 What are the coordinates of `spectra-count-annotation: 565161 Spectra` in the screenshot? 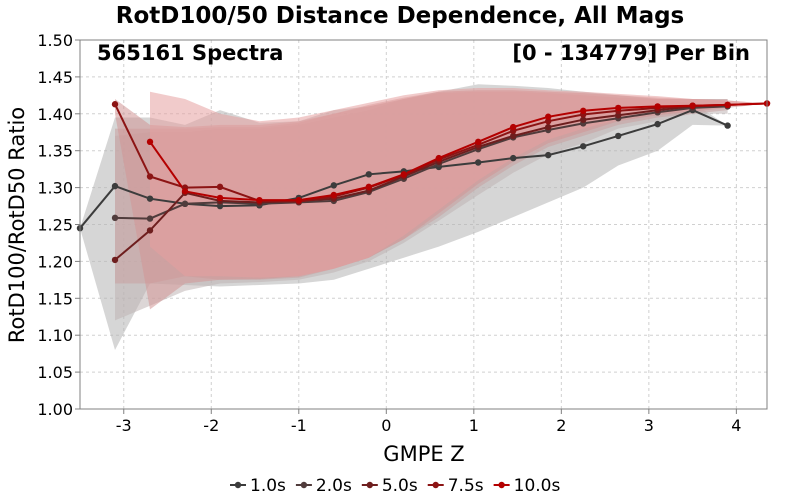 It's located at (190, 53).